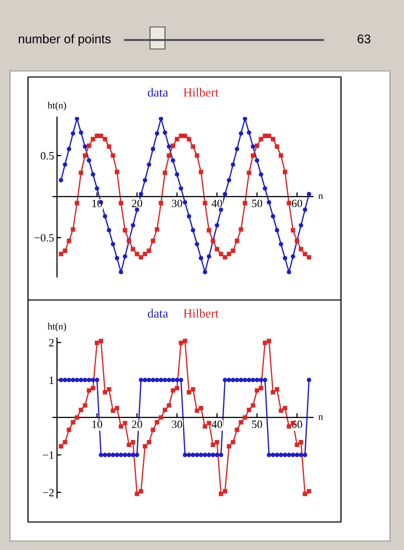 The image size is (404, 550). Describe the element at coordinates (201, 313) in the screenshot. I see `series-label: Hilbert` at that location.